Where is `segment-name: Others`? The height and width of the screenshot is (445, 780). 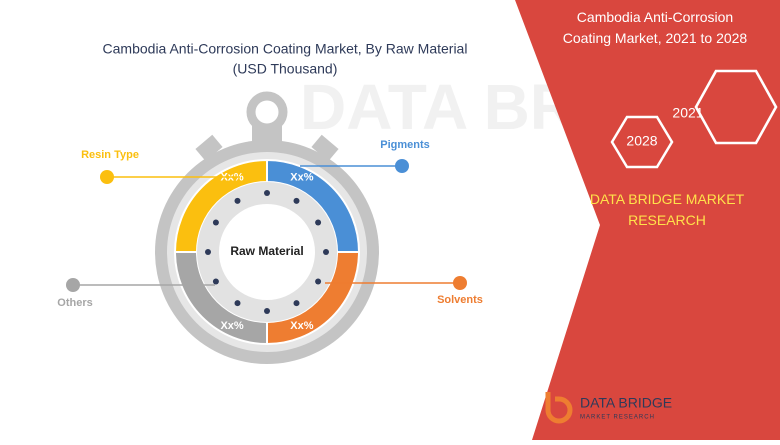
segment-name: Others is located at coordinates (74, 303).